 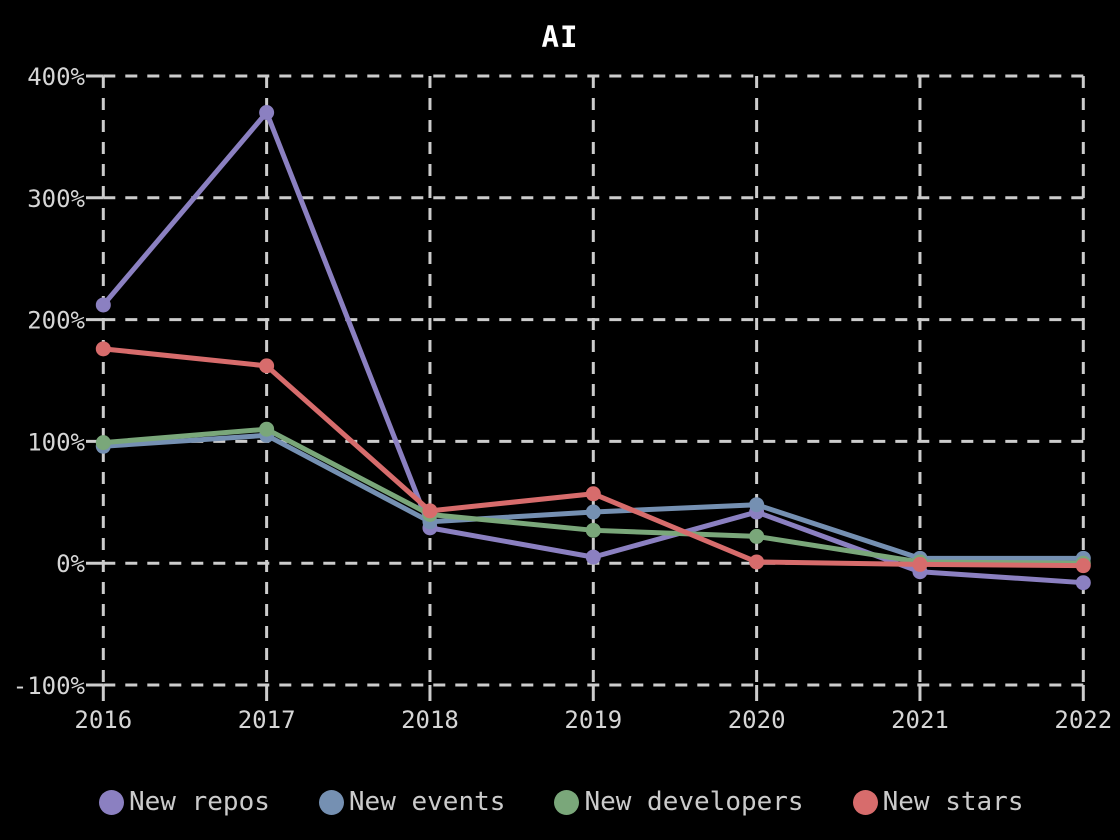 I want to click on legend-label-new-developers: New developers, so click(x=694, y=802).